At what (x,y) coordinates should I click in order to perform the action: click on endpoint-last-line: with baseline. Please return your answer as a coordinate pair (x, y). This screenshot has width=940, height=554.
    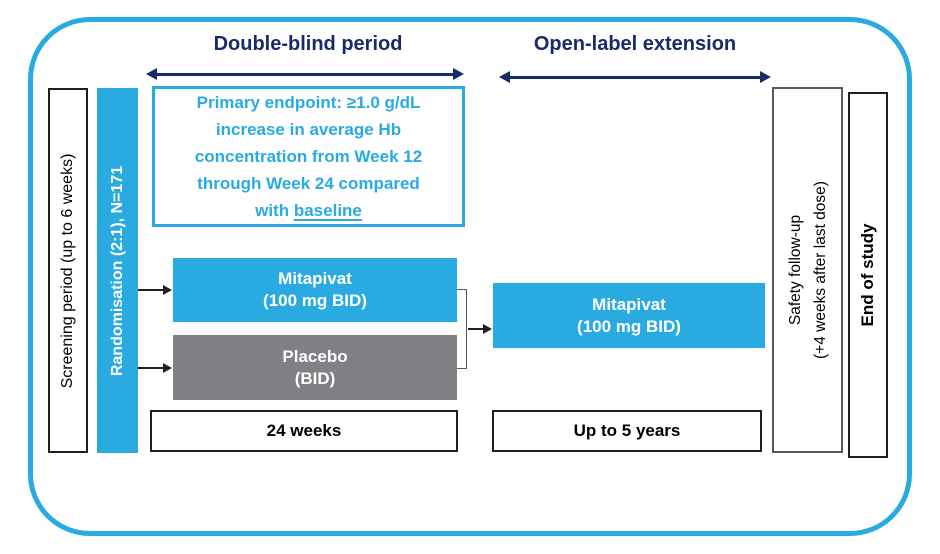
    Looking at the image, I should click on (308, 210).